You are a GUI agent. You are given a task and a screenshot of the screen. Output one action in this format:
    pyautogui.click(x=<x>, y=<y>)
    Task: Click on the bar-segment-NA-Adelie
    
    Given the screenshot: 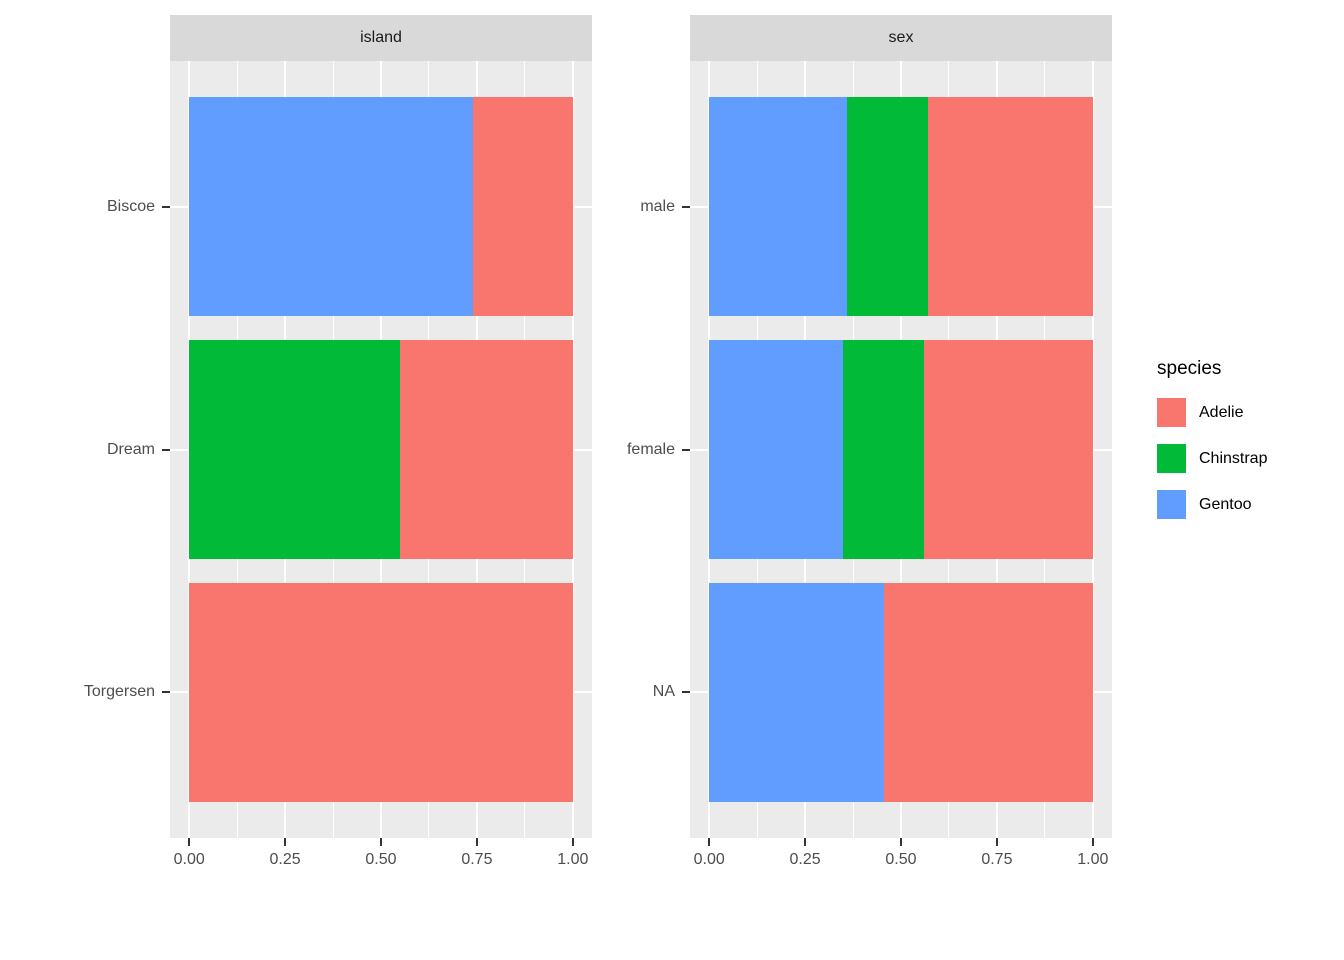 What is the action you would take?
    pyautogui.click(x=988, y=692)
    